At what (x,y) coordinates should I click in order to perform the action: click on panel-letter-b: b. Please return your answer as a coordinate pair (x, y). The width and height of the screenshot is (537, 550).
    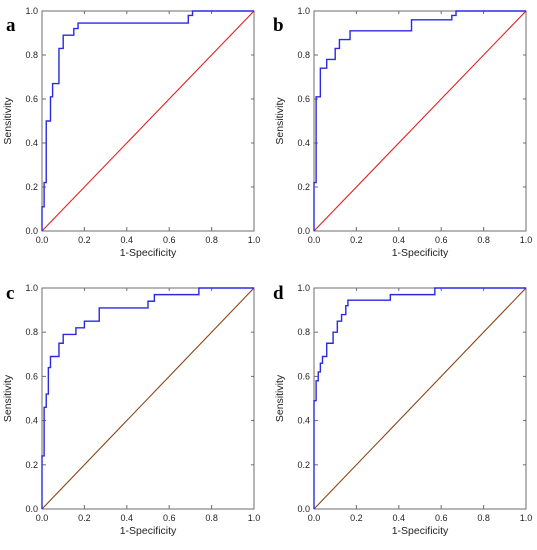
    Looking at the image, I should click on (278, 25).